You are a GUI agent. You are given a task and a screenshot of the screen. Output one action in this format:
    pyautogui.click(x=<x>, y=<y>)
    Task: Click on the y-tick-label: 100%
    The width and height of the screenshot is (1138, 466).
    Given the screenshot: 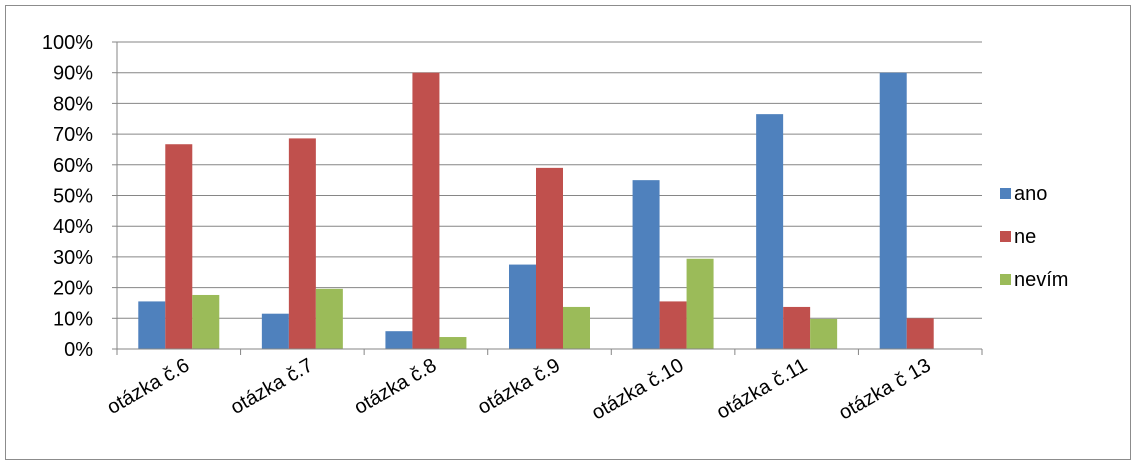 What is the action you would take?
    pyautogui.click(x=67, y=43)
    